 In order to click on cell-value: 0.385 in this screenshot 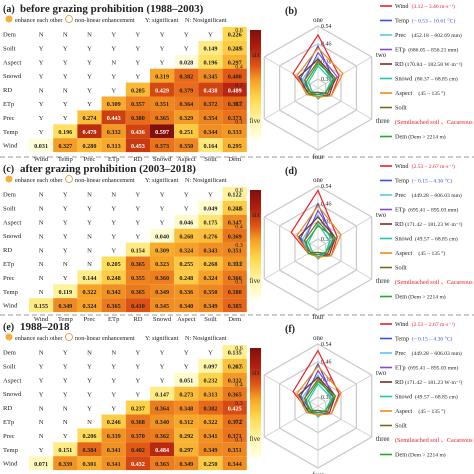, I will do `click(235, 306)`.